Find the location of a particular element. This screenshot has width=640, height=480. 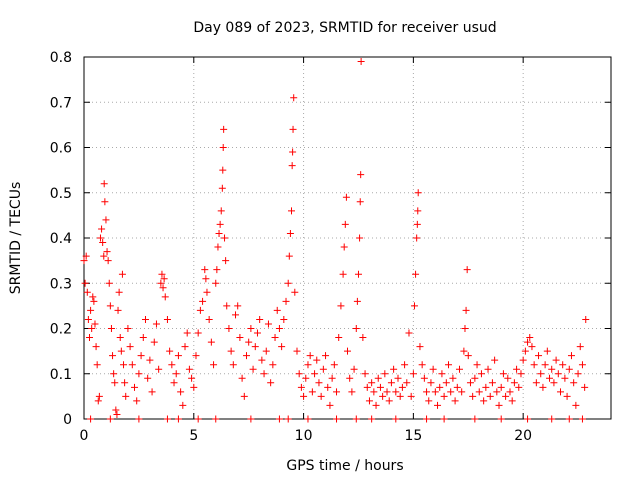

y-tick-label: 0.6 is located at coordinates (61, 149).